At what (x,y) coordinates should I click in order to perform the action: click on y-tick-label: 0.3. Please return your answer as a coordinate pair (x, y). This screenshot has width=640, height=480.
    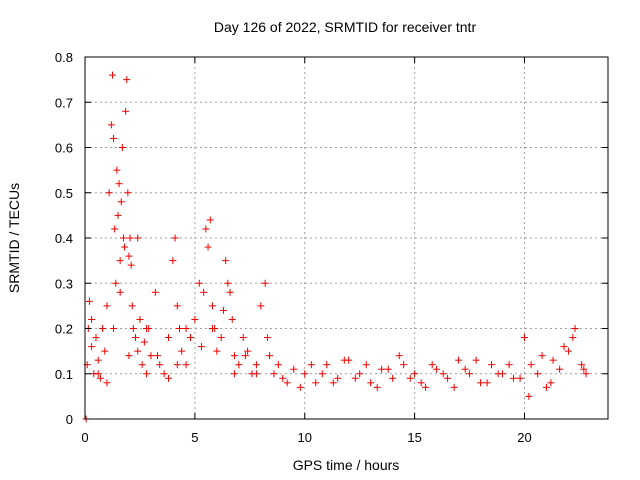
    Looking at the image, I should click on (64, 283).